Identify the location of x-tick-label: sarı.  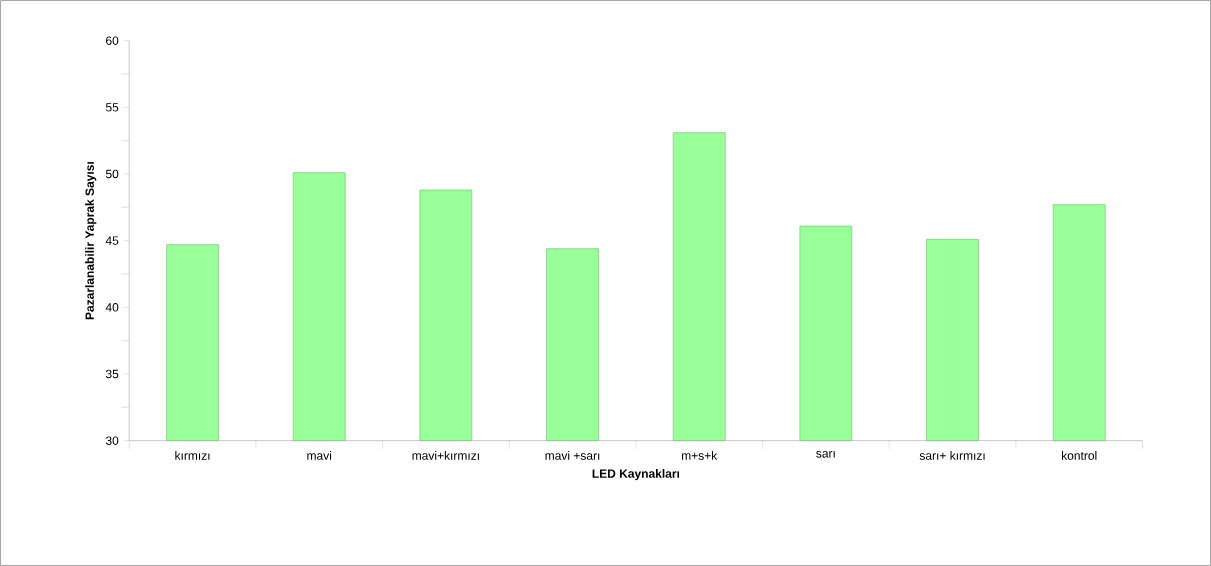
(825, 454).